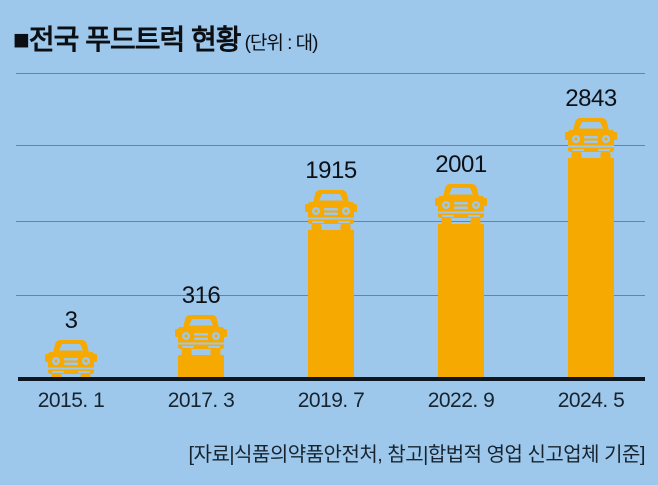 Image resolution: width=658 pixels, height=485 pixels. Describe the element at coordinates (71, 400) in the screenshot. I see `x-axis-label: 2015. 1` at that location.